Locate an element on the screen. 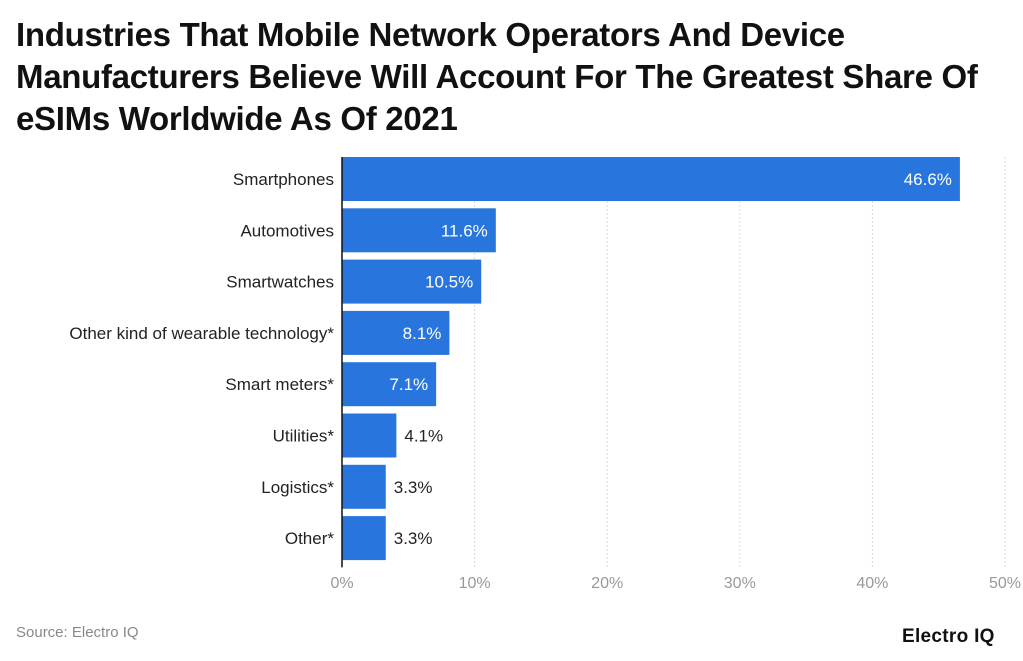 The image size is (1023, 661). category-label: Automotives is located at coordinates (287, 230).